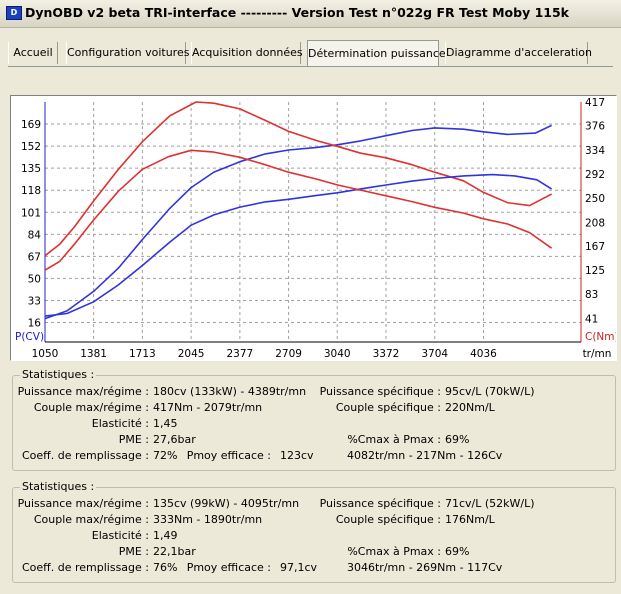 This screenshot has width=621, height=594. Describe the element at coordinates (600, 337) in the screenshot. I see `y-right-axis-label: C(Nm)` at that location.